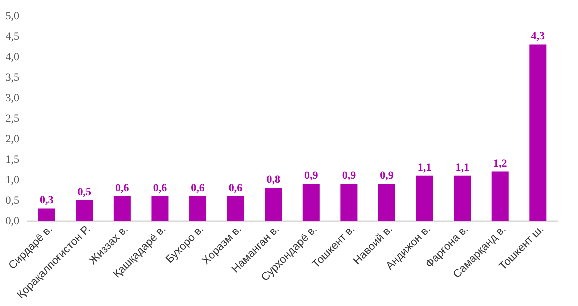 The width and height of the screenshot is (578, 306). I want to click on y-tick-label: 3,5, so click(13, 78).